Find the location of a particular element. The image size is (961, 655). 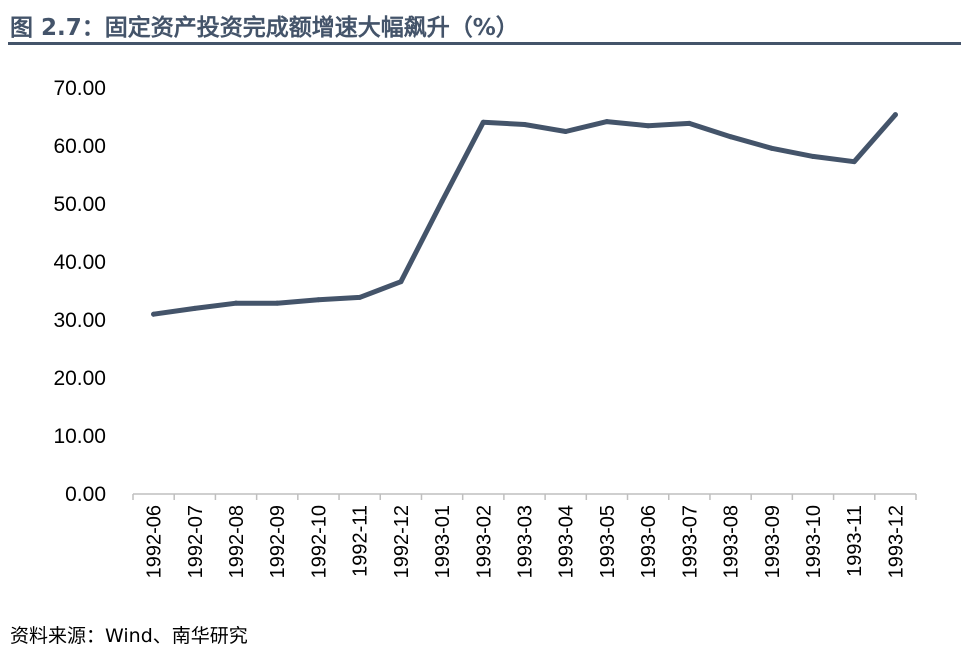

y-axis: 0.00 10.00 20.00 30.00 40.00 50.00 60.00 70.00 is located at coordinates (79, 291).